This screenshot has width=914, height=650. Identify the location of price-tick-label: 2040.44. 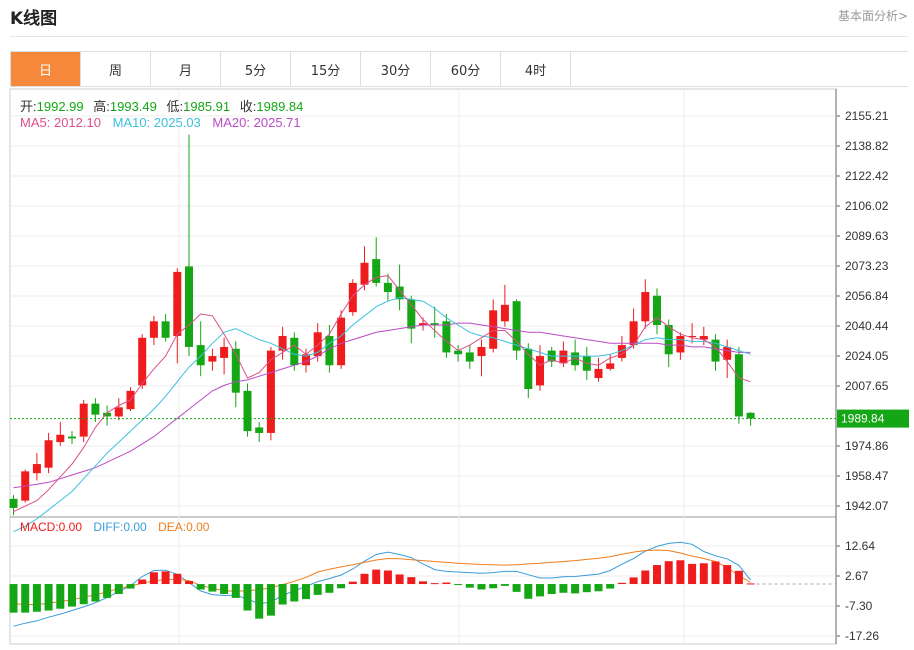
(867, 326).